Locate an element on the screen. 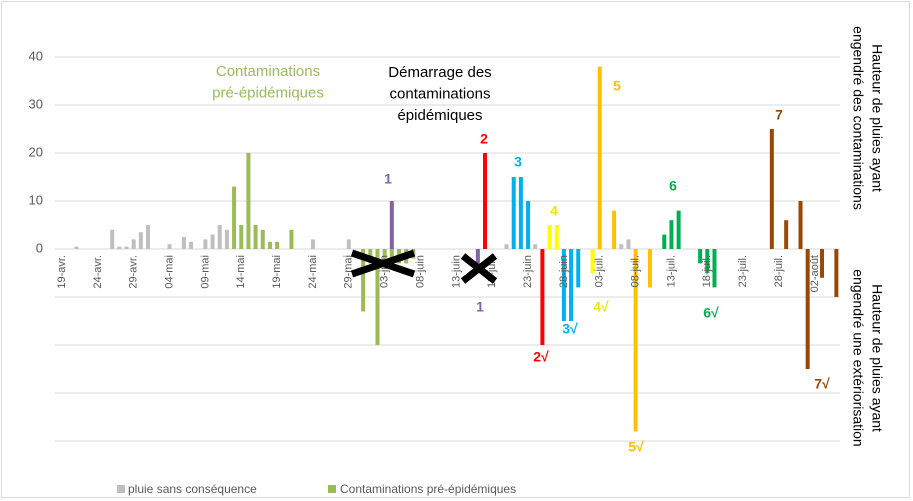  annotation: contaminations is located at coordinates (440, 93).